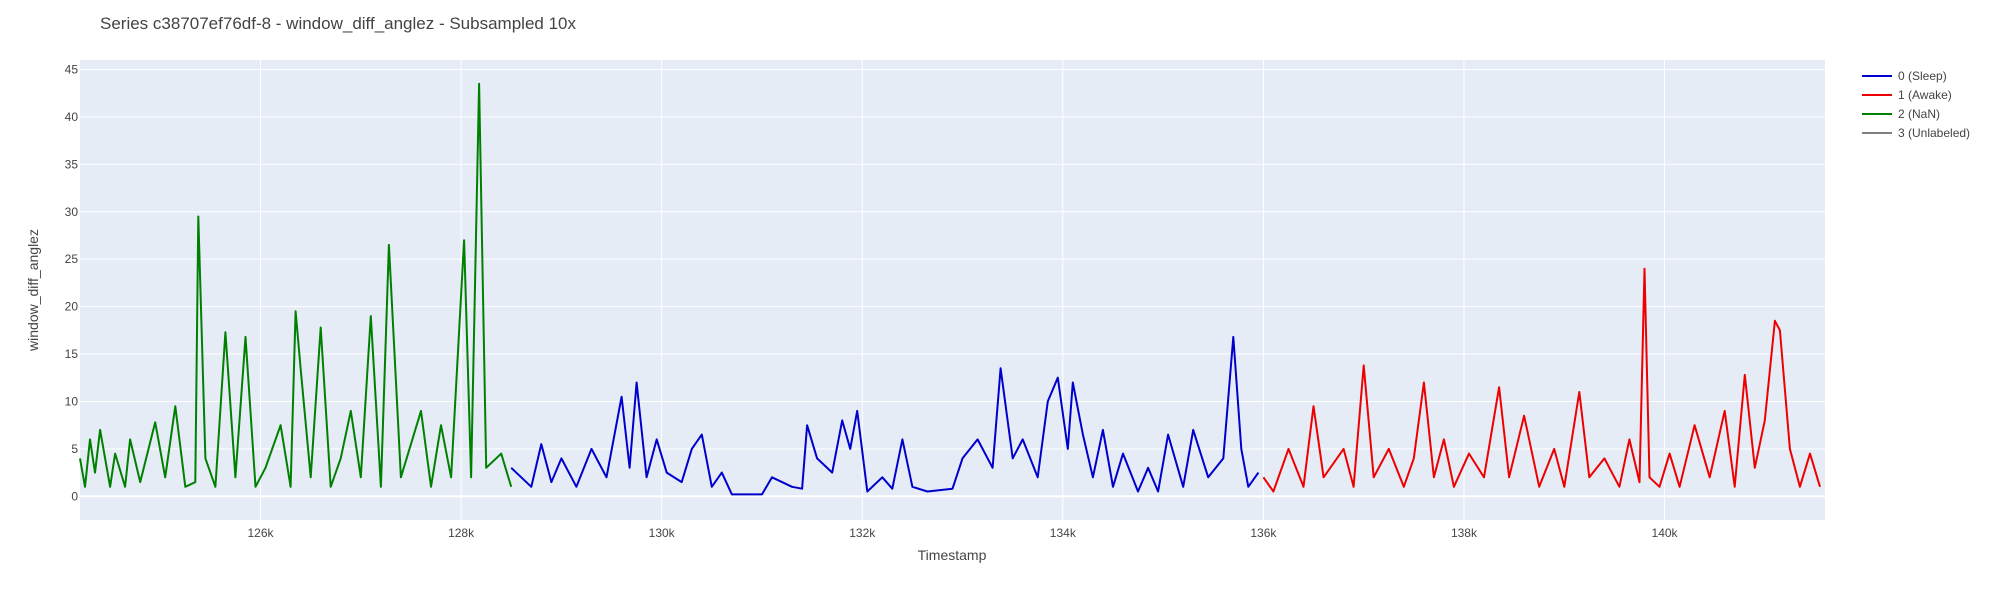 This screenshot has width=2000, height=600. What do you see at coordinates (74, 449) in the screenshot?
I see `y-tick-label: 5` at bounding box center [74, 449].